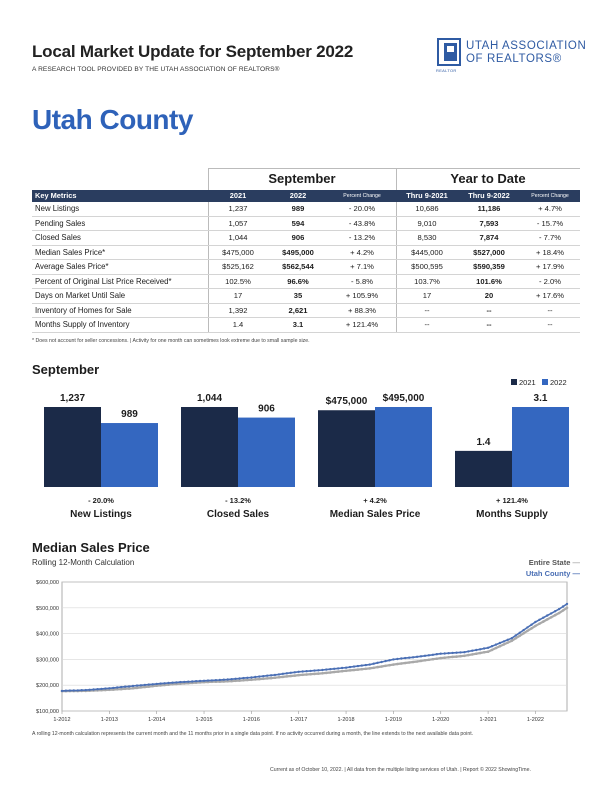 The image size is (612, 792). I want to click on metric-value: 1,237, so click(238, 208).